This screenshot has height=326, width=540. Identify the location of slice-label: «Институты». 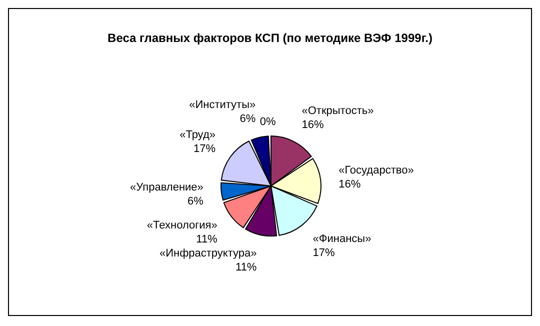
(222, 104).